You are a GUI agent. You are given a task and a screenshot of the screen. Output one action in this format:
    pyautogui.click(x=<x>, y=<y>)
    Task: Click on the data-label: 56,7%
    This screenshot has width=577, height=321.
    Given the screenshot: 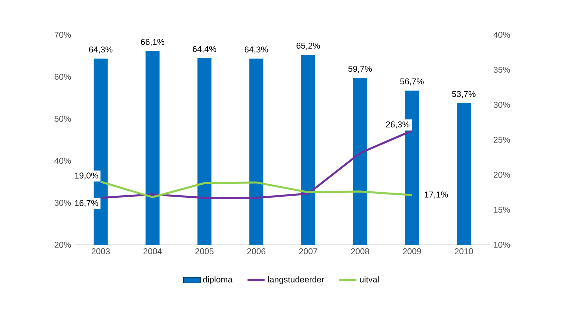 What is the action you would take?
    pyautogui.click(x=412, y=82)
    